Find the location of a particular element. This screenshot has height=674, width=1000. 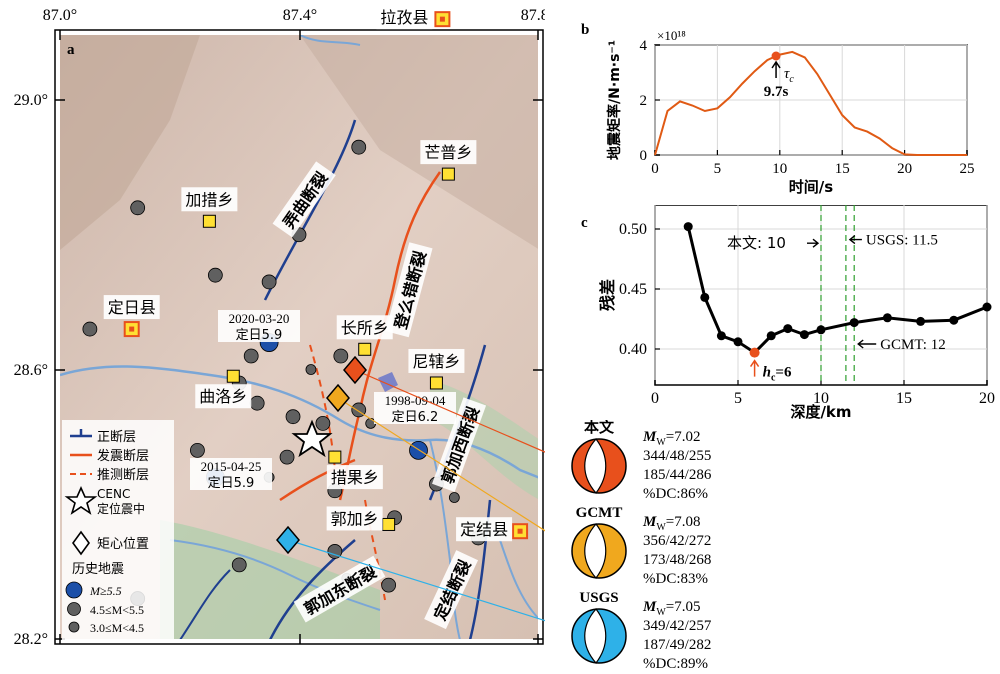

mechanism-mw: MW=7.02 is located at coordinates (671, 438).